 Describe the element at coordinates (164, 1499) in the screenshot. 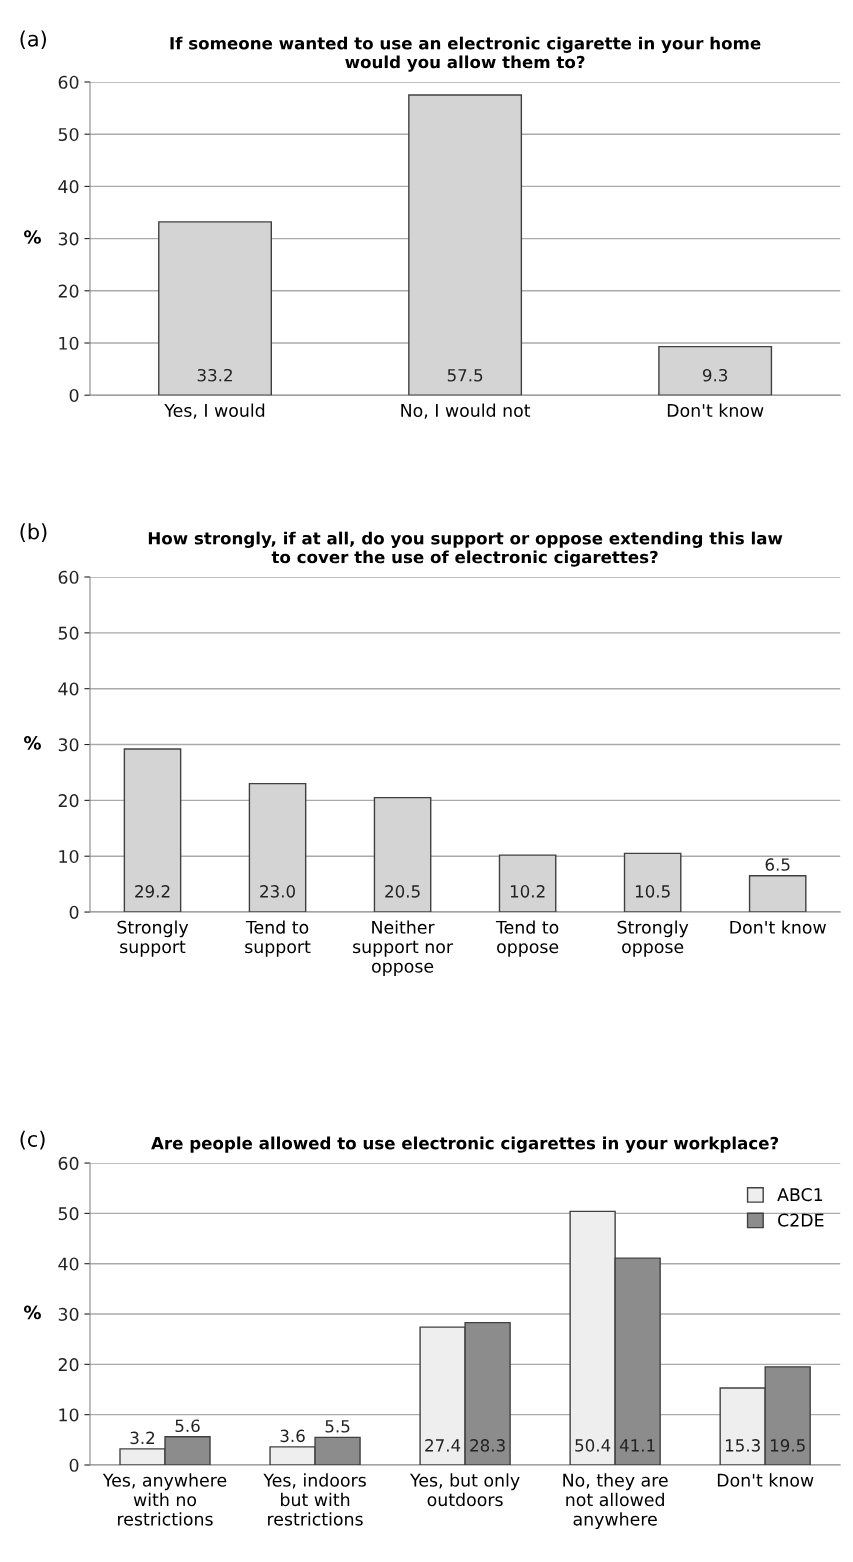

I see `x-tick-label: Yes, anywhere with no restrictions` at that location.